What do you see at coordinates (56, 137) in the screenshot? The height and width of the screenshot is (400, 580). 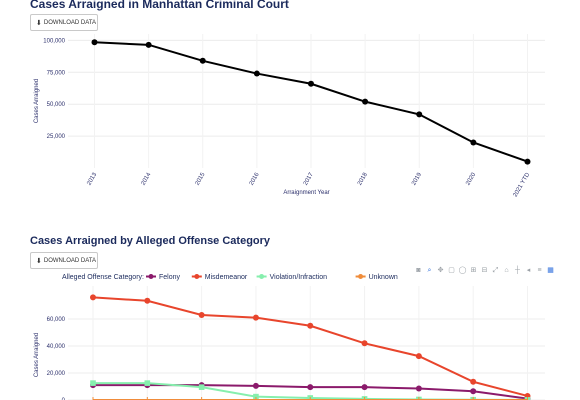 I see `y-tick-label: 25,000` at bounding box center [56, 137].